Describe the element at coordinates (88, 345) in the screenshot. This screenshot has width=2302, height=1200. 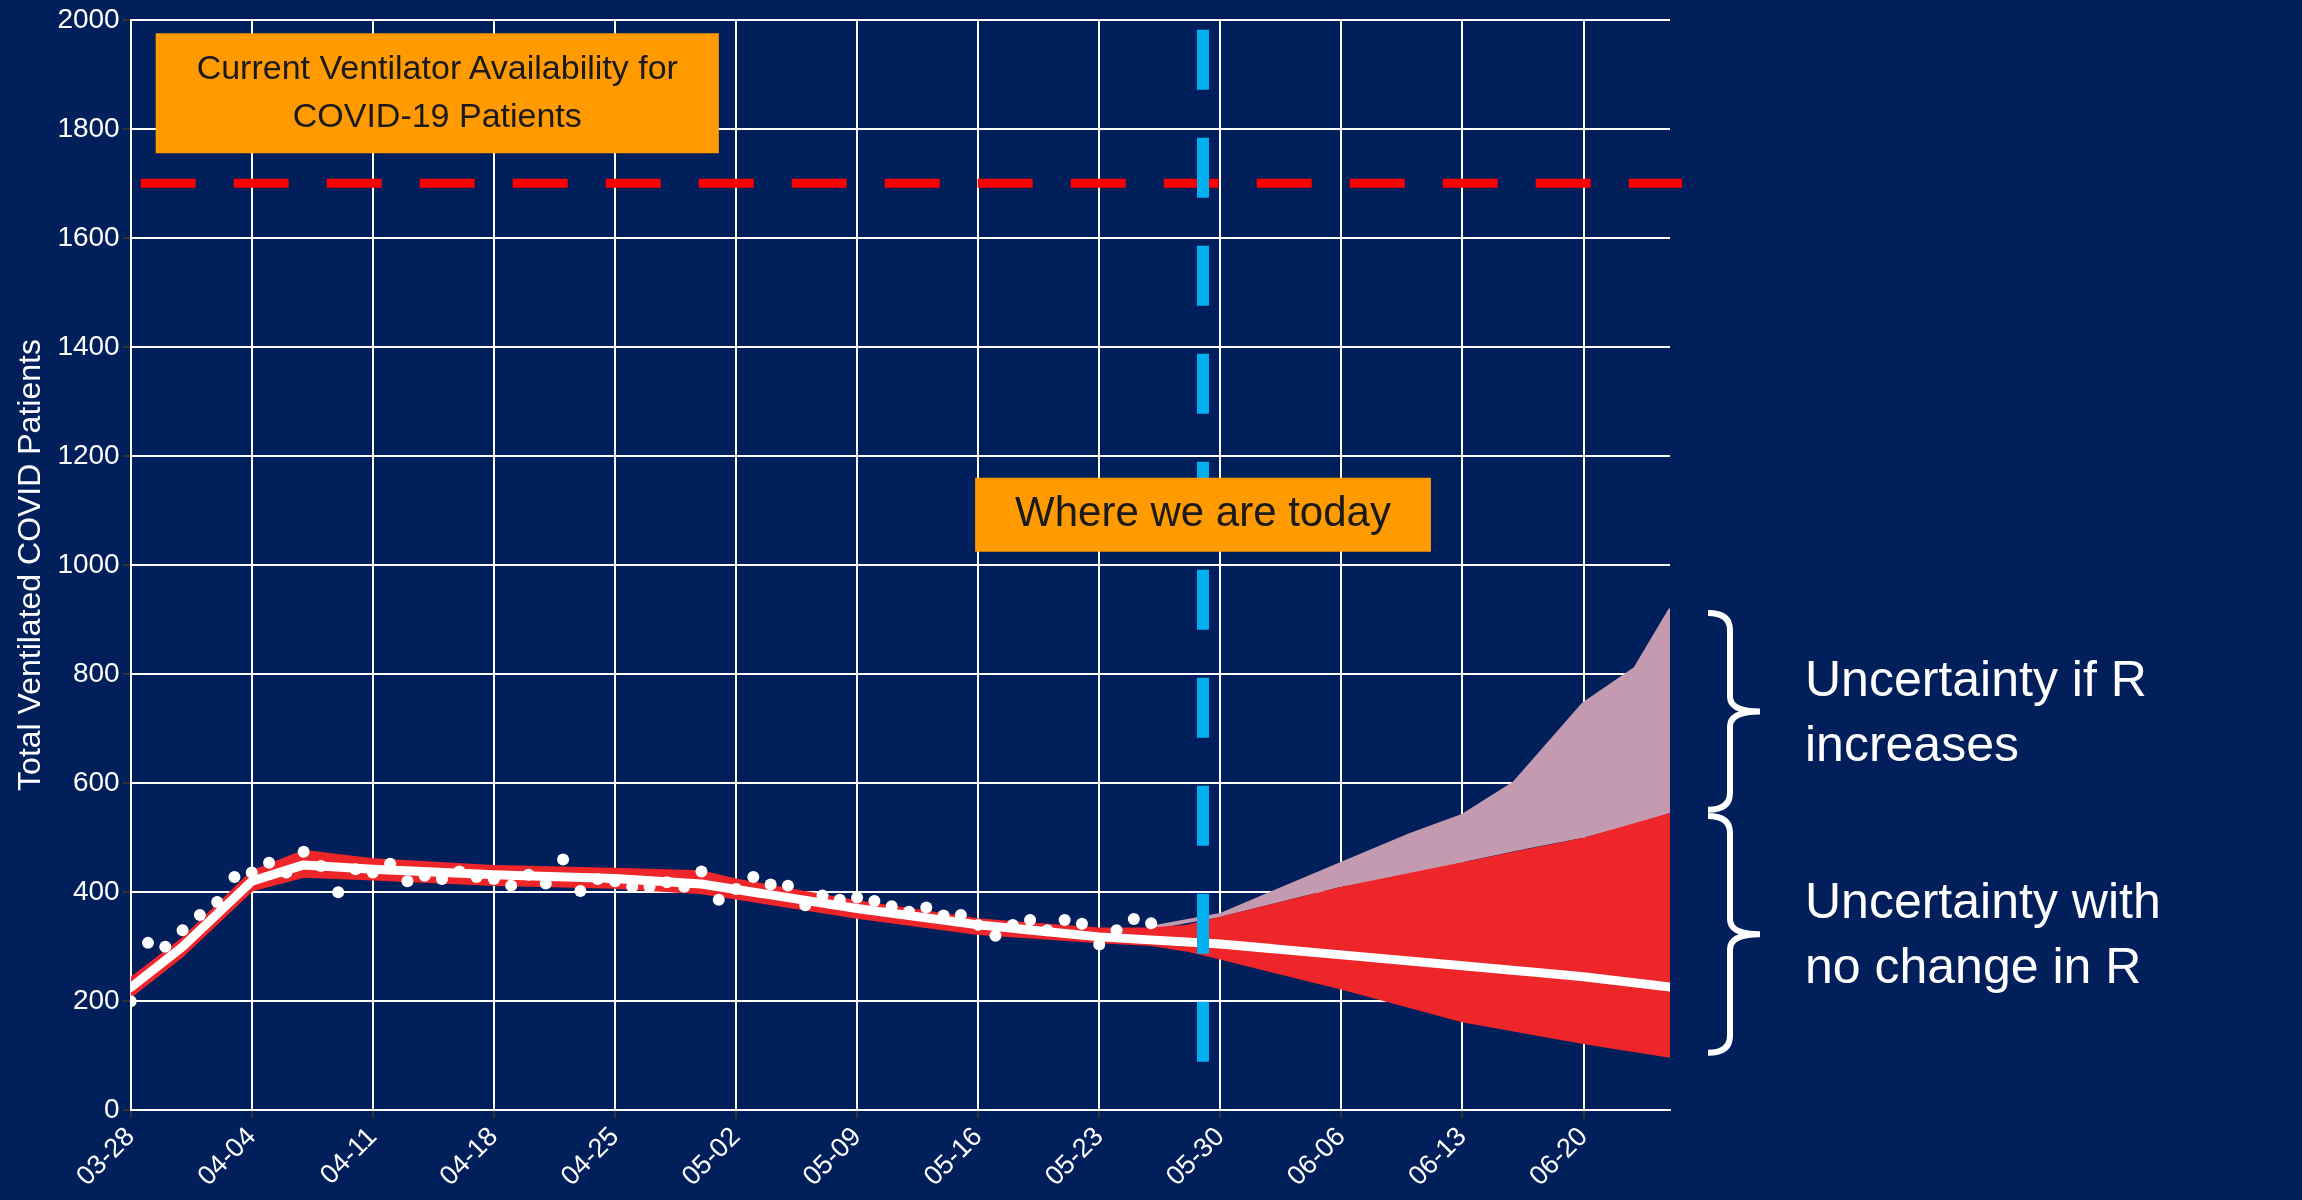
I see `y-tick-label: 1400` at that location.